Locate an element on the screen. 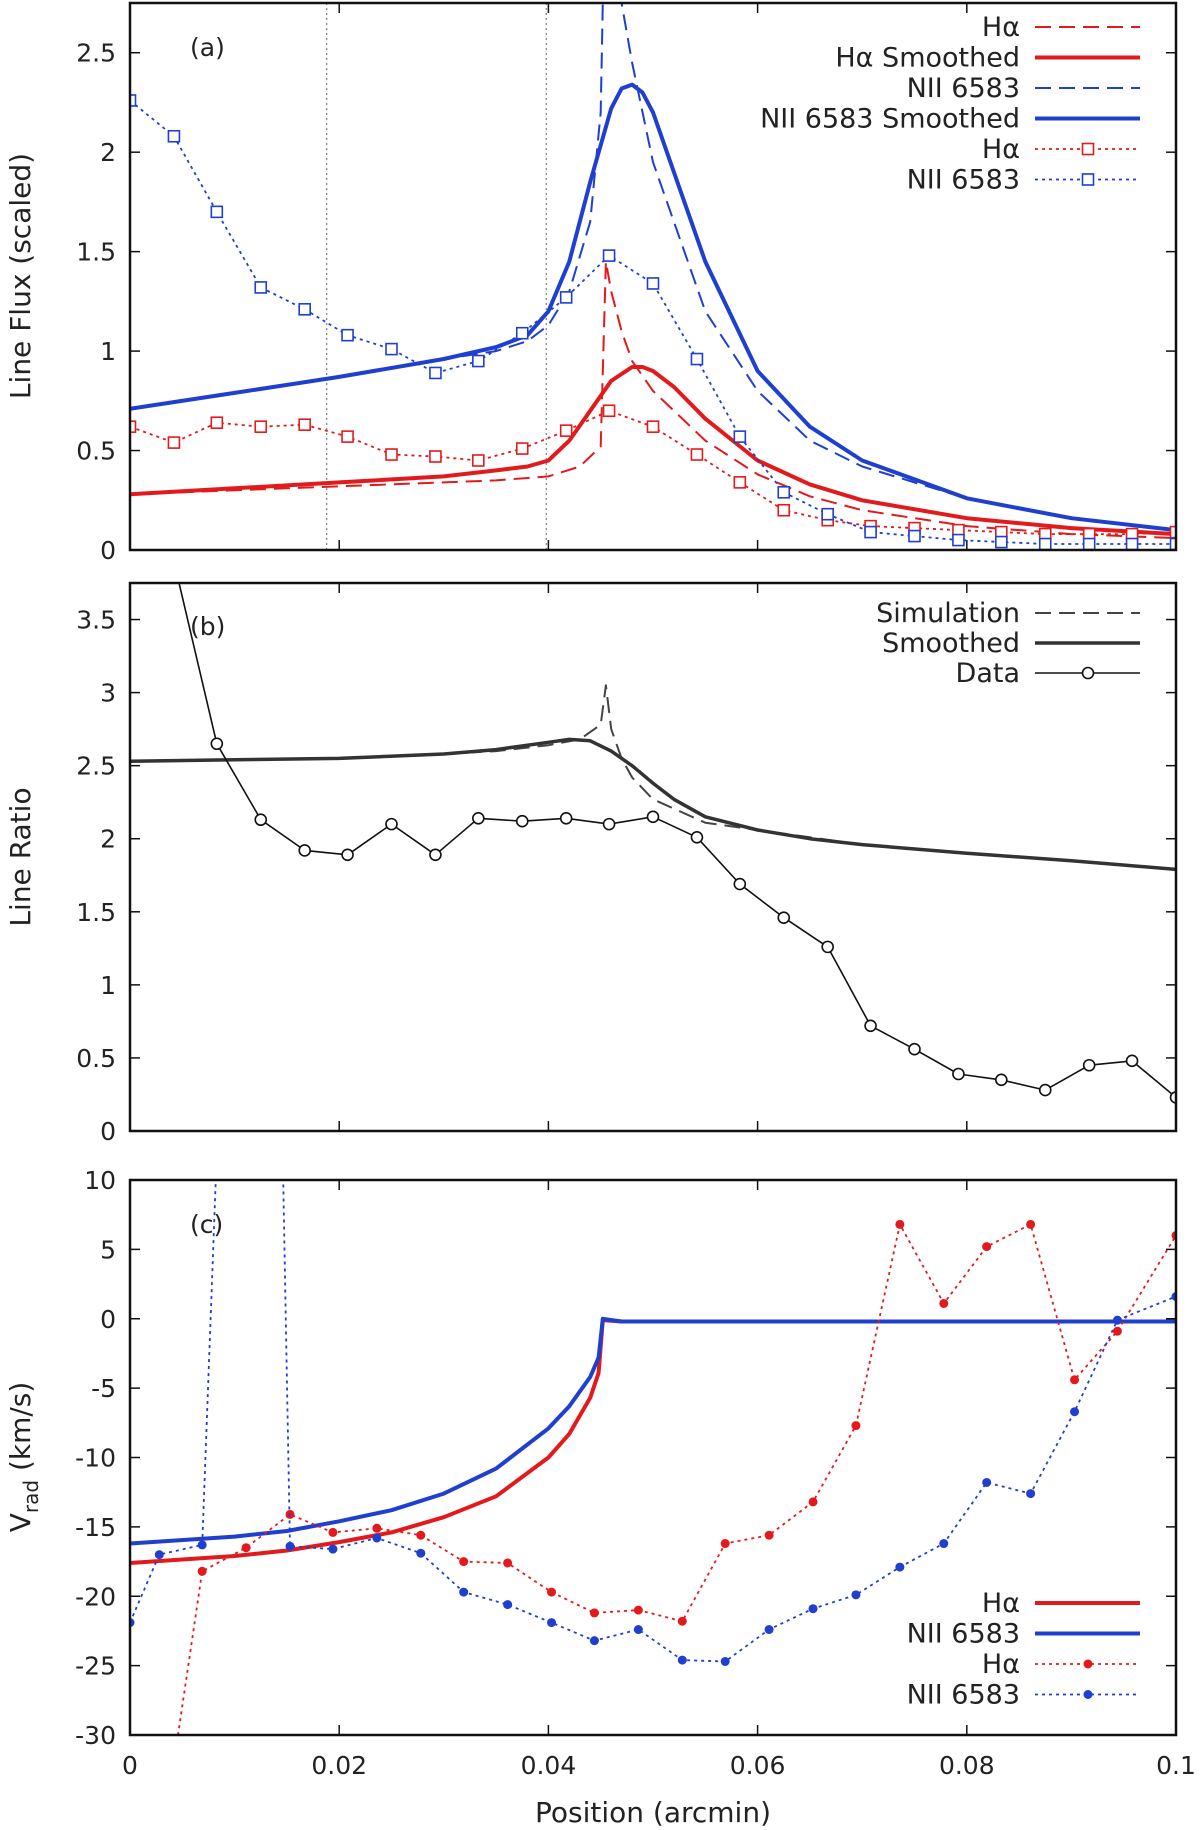 The height and width of the screenshot is (1830, 1200). panel-a-y-axis-label: Line Flux (scaled) is located at coordinates (20, 276).